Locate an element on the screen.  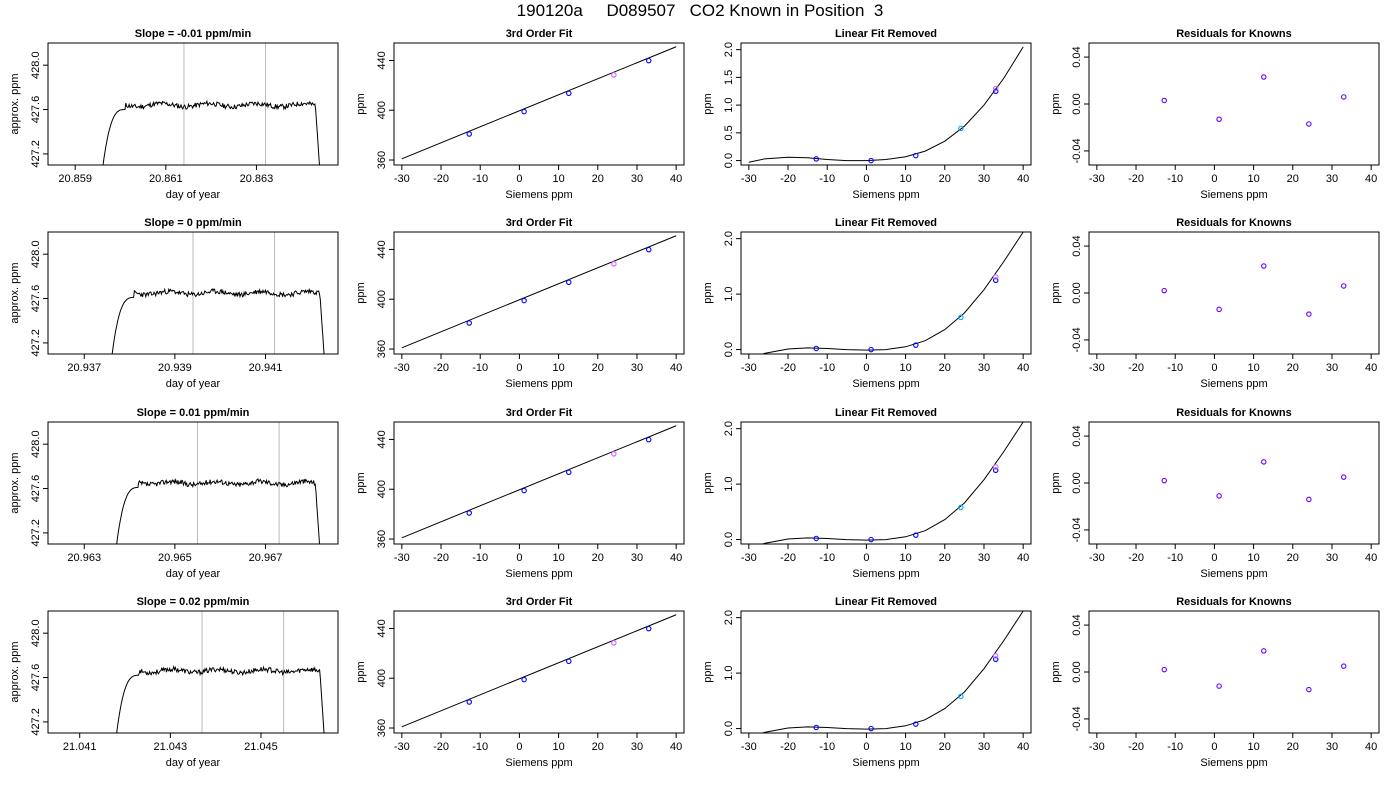
y-tick-label: 0.0 is located at coordinates (729, 539).